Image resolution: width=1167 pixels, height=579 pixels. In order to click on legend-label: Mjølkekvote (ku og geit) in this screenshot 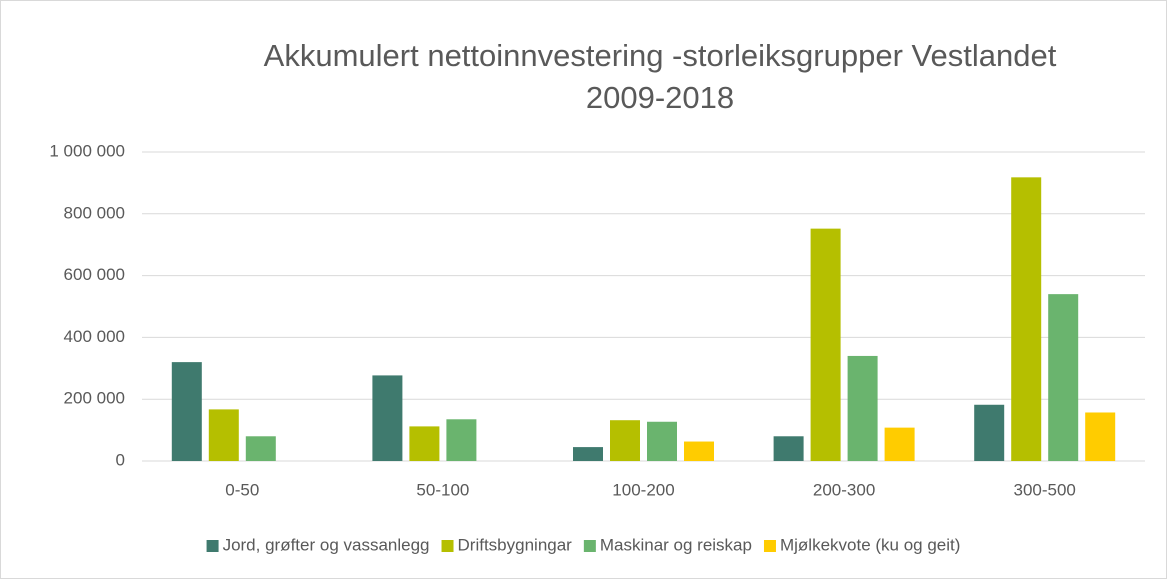, I will do `click(870, 544)`.